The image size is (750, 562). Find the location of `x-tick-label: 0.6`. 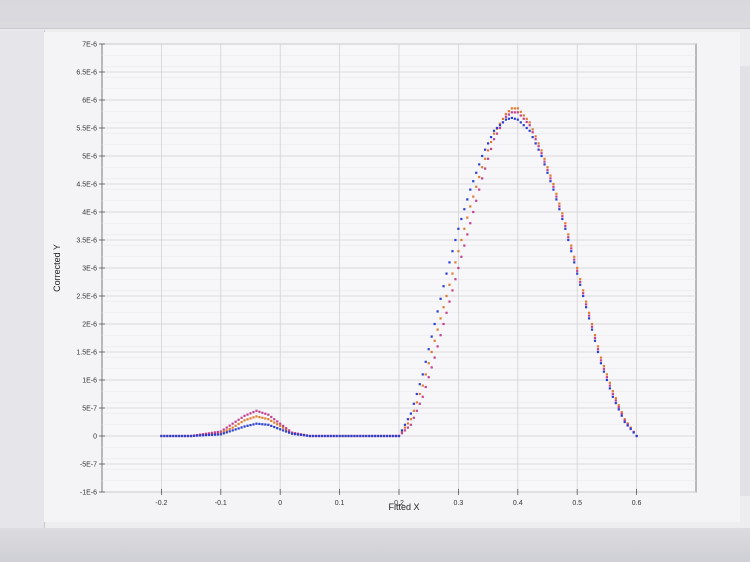

x-tick-label: 0.6 is located at coordinates (637, 503).